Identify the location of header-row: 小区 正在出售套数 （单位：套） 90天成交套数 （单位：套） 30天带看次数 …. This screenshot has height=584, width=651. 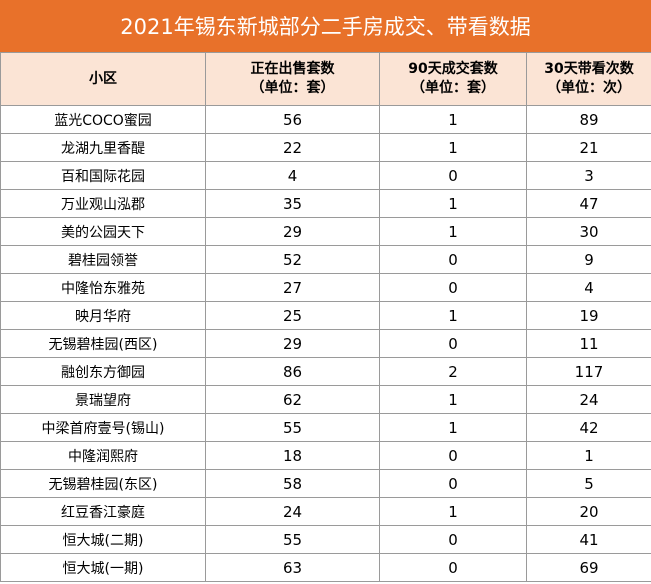
(325, 79).